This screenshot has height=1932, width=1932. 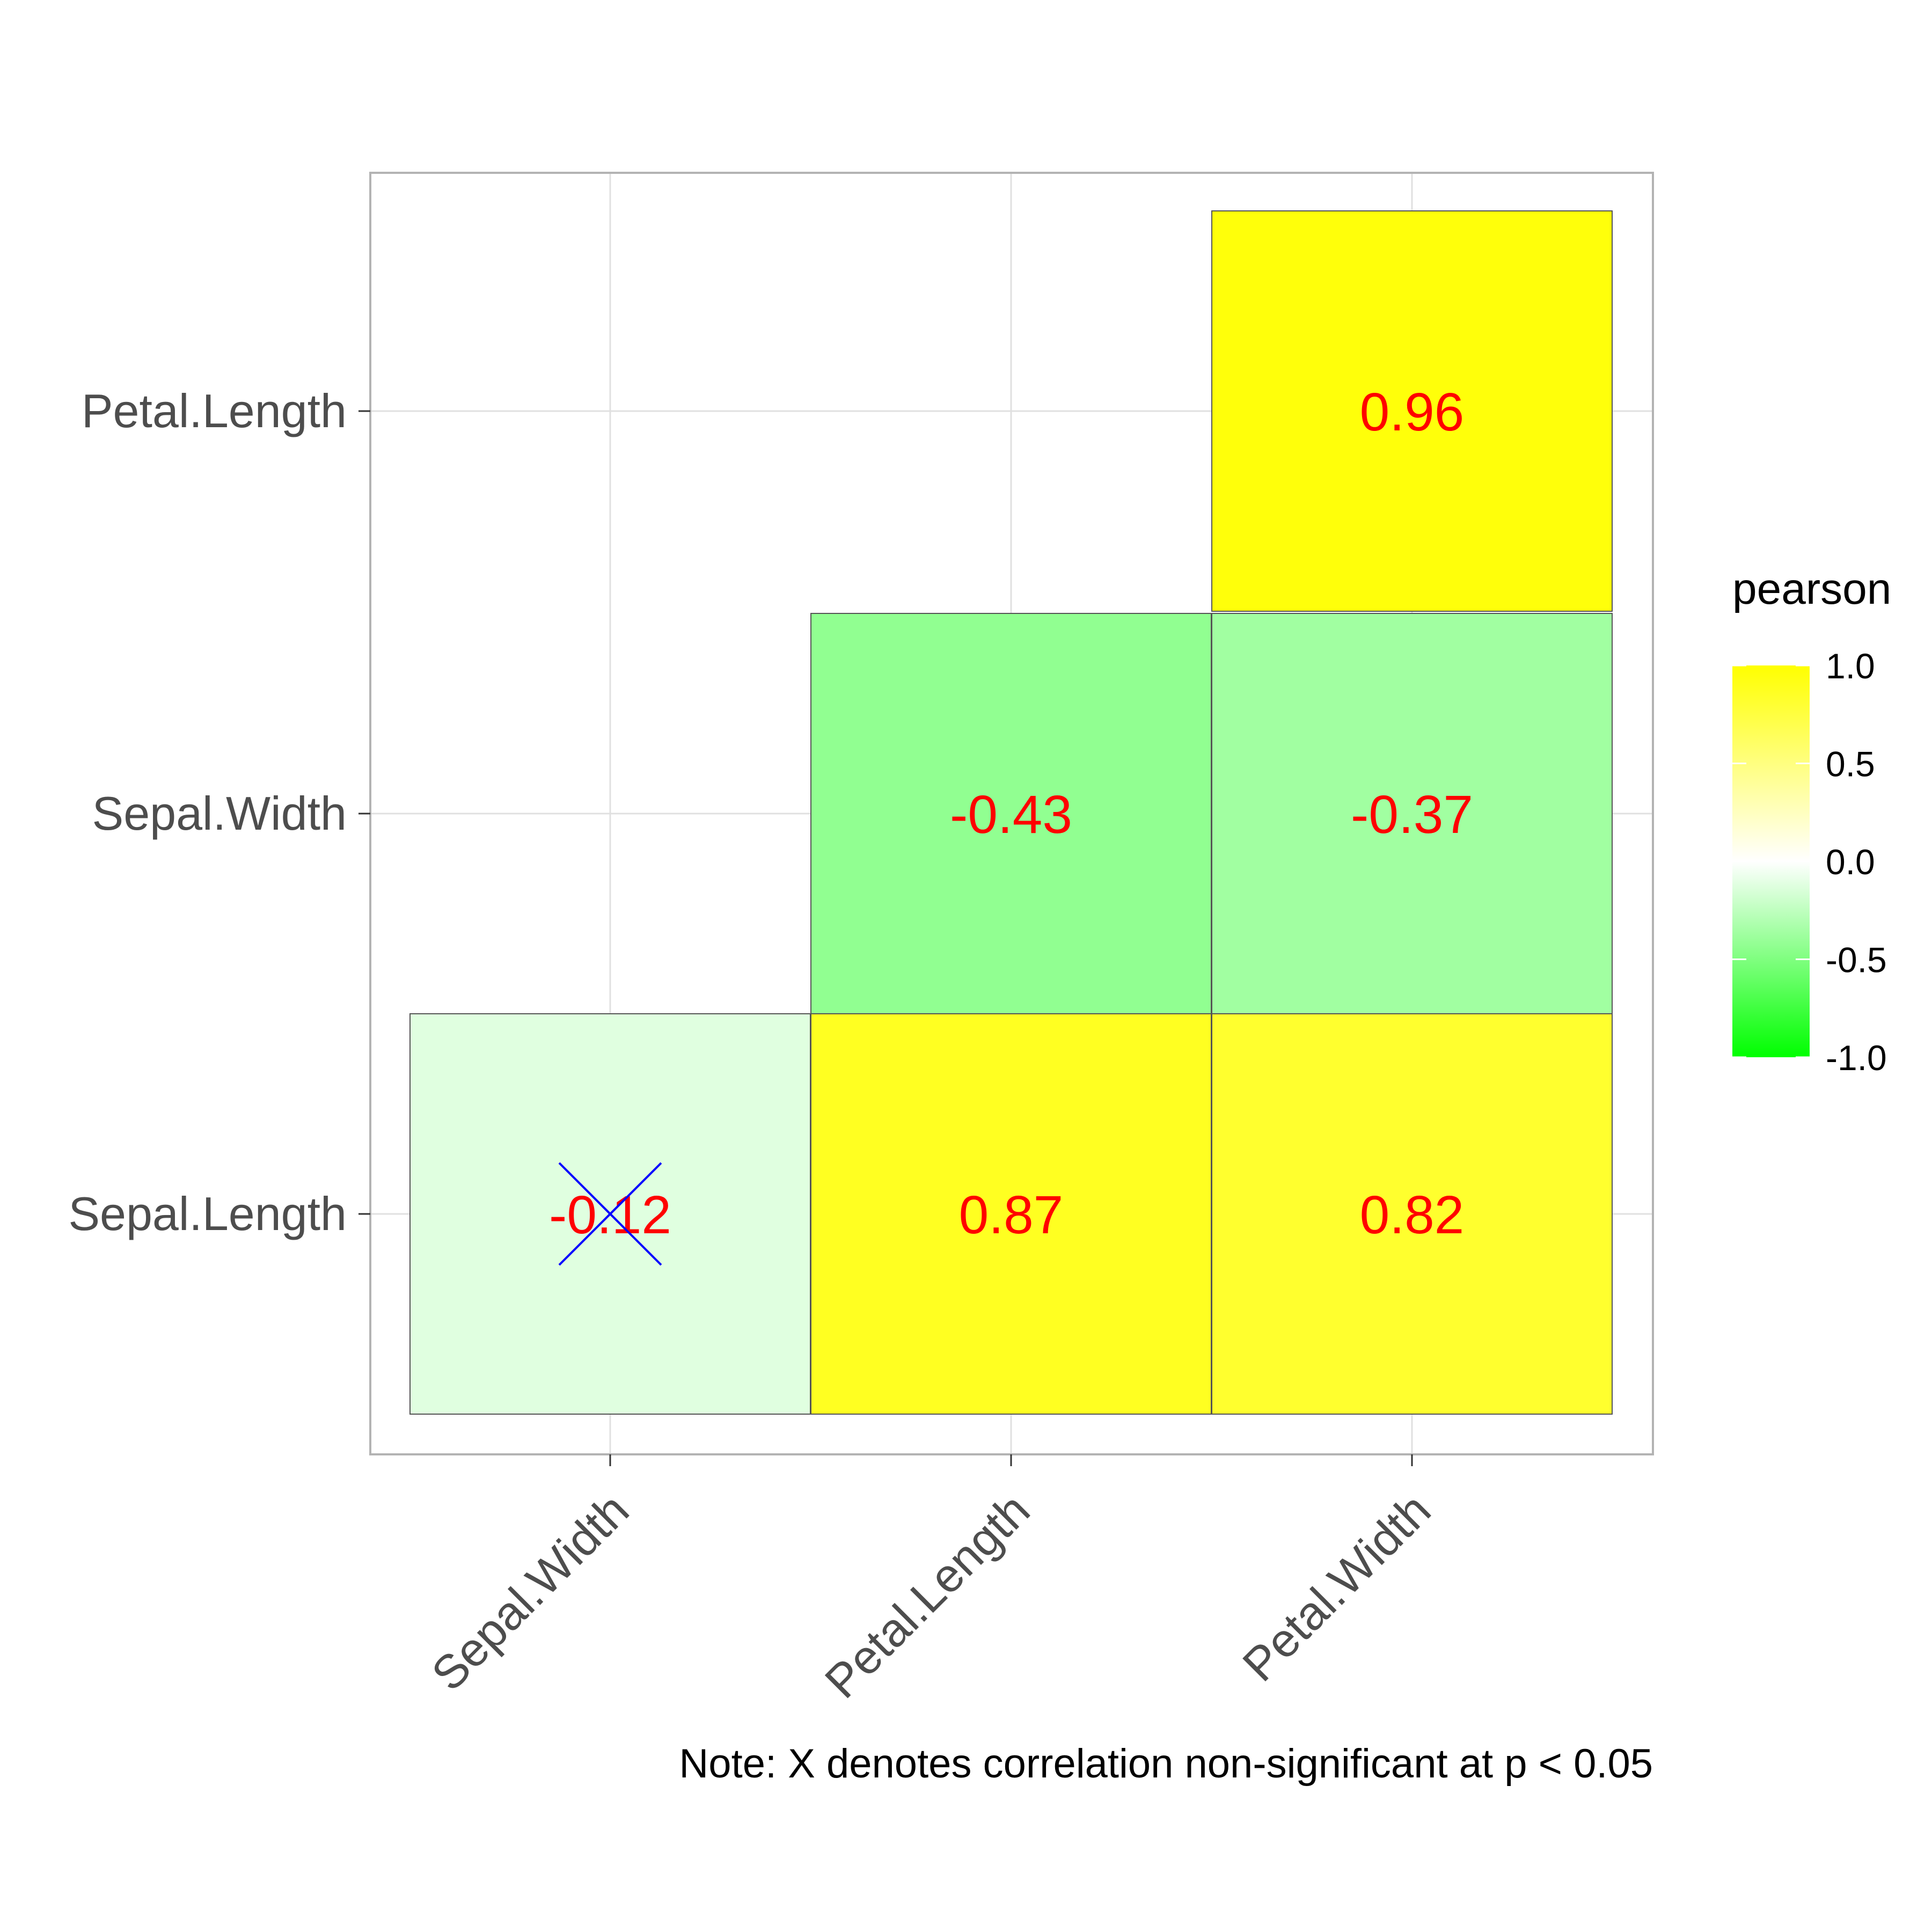 I want to click on cell-value-label: 0.96, so click(x=1412, y=412).